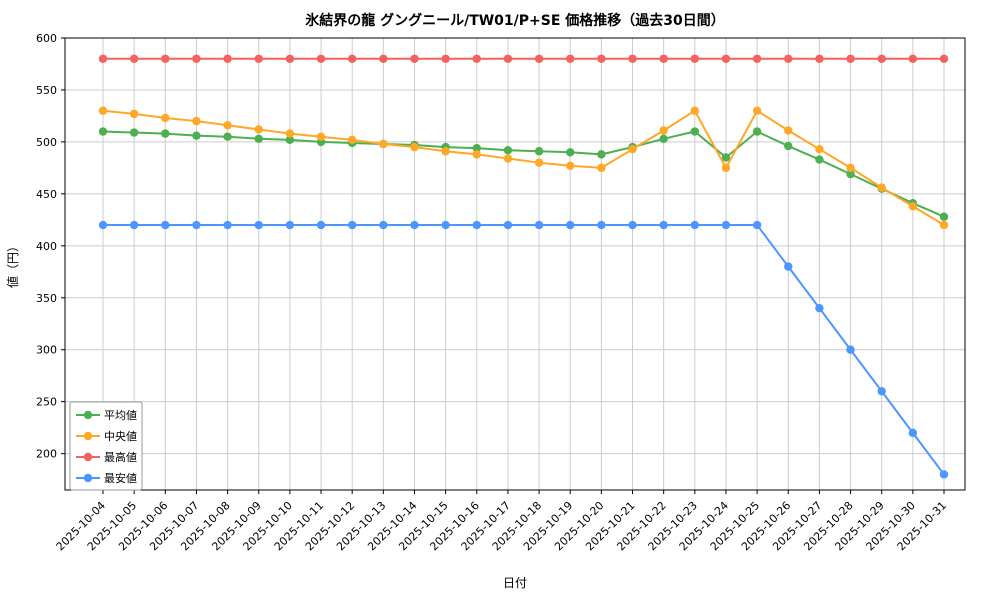 This screenshot has width=1000, height=600. What do you see at coordinates (12, 264) in the screenshot?
I see `y-axis-label: 値（円）` at bounding box center [12, 264].